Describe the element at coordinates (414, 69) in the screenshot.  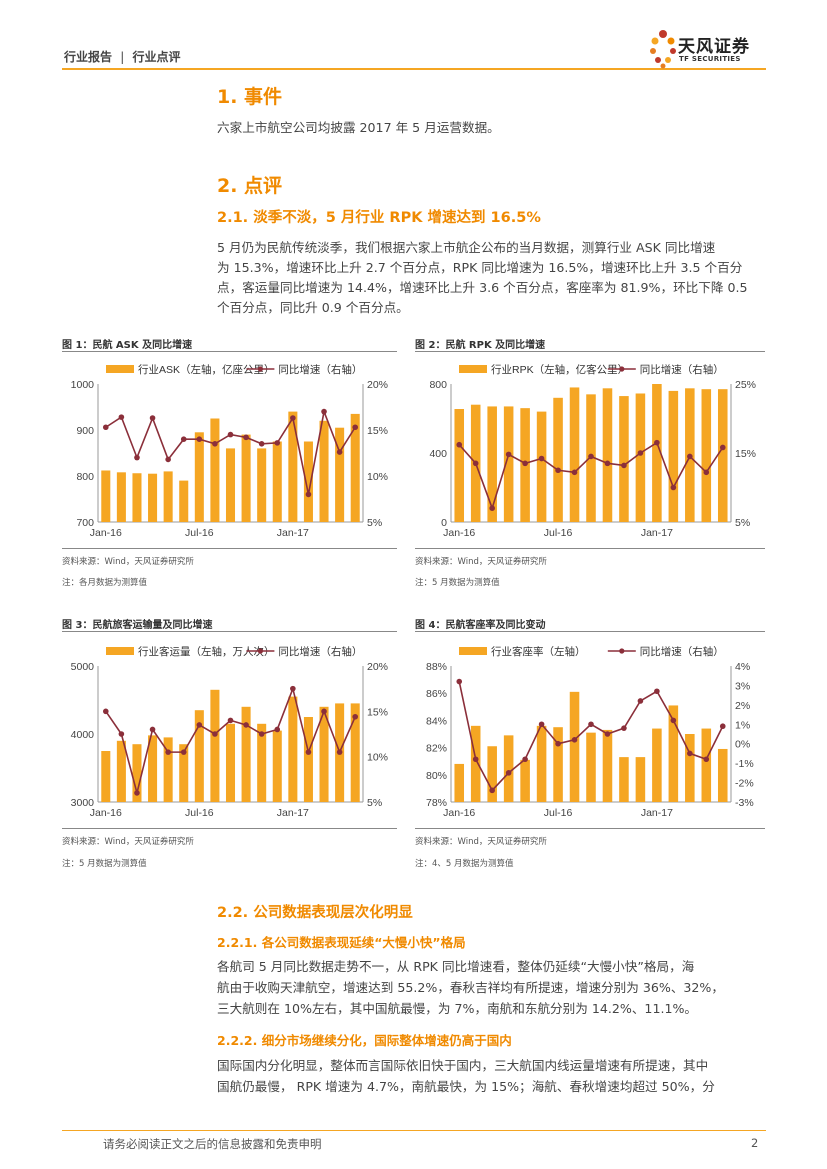
I see `header-rule` at that location.